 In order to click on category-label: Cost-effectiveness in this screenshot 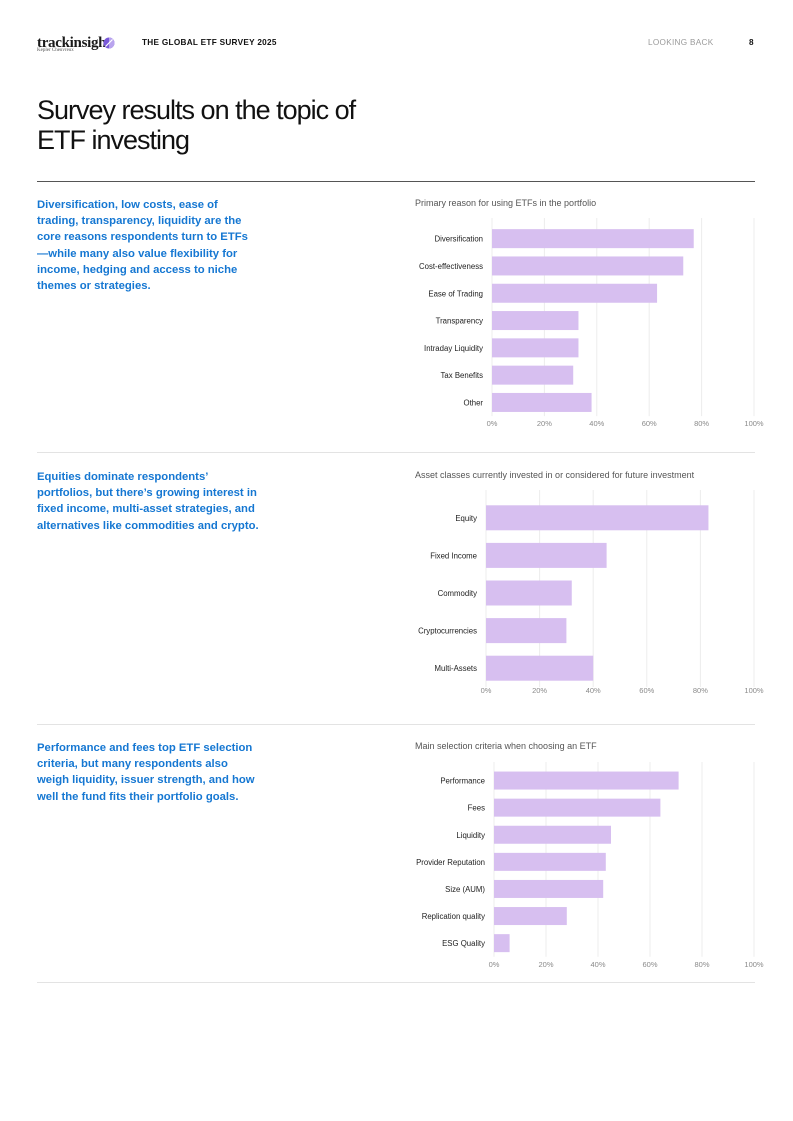, I will do `click(451, 266)`.